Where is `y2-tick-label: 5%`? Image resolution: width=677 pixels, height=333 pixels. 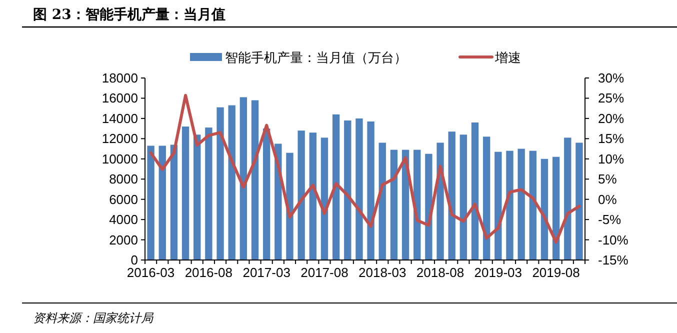 y2-tick-label: 5% is located at coordinates (608, 179).